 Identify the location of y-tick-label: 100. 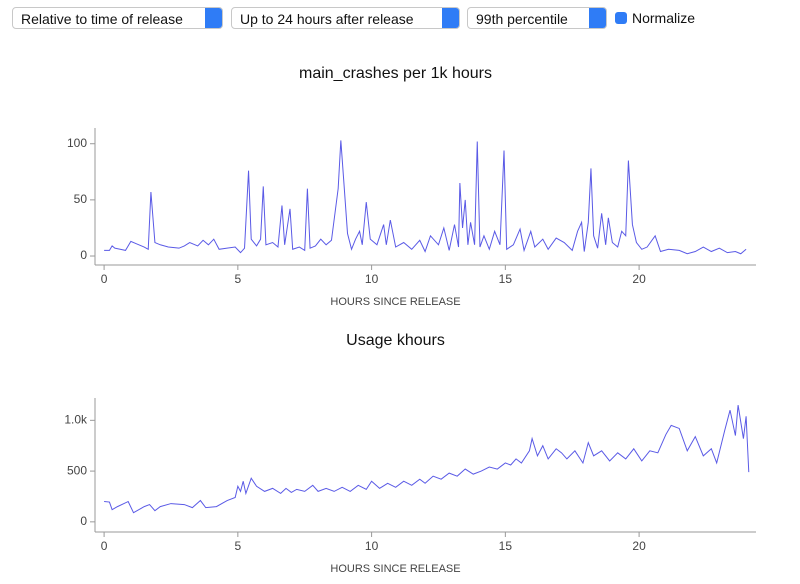
(77, 143).